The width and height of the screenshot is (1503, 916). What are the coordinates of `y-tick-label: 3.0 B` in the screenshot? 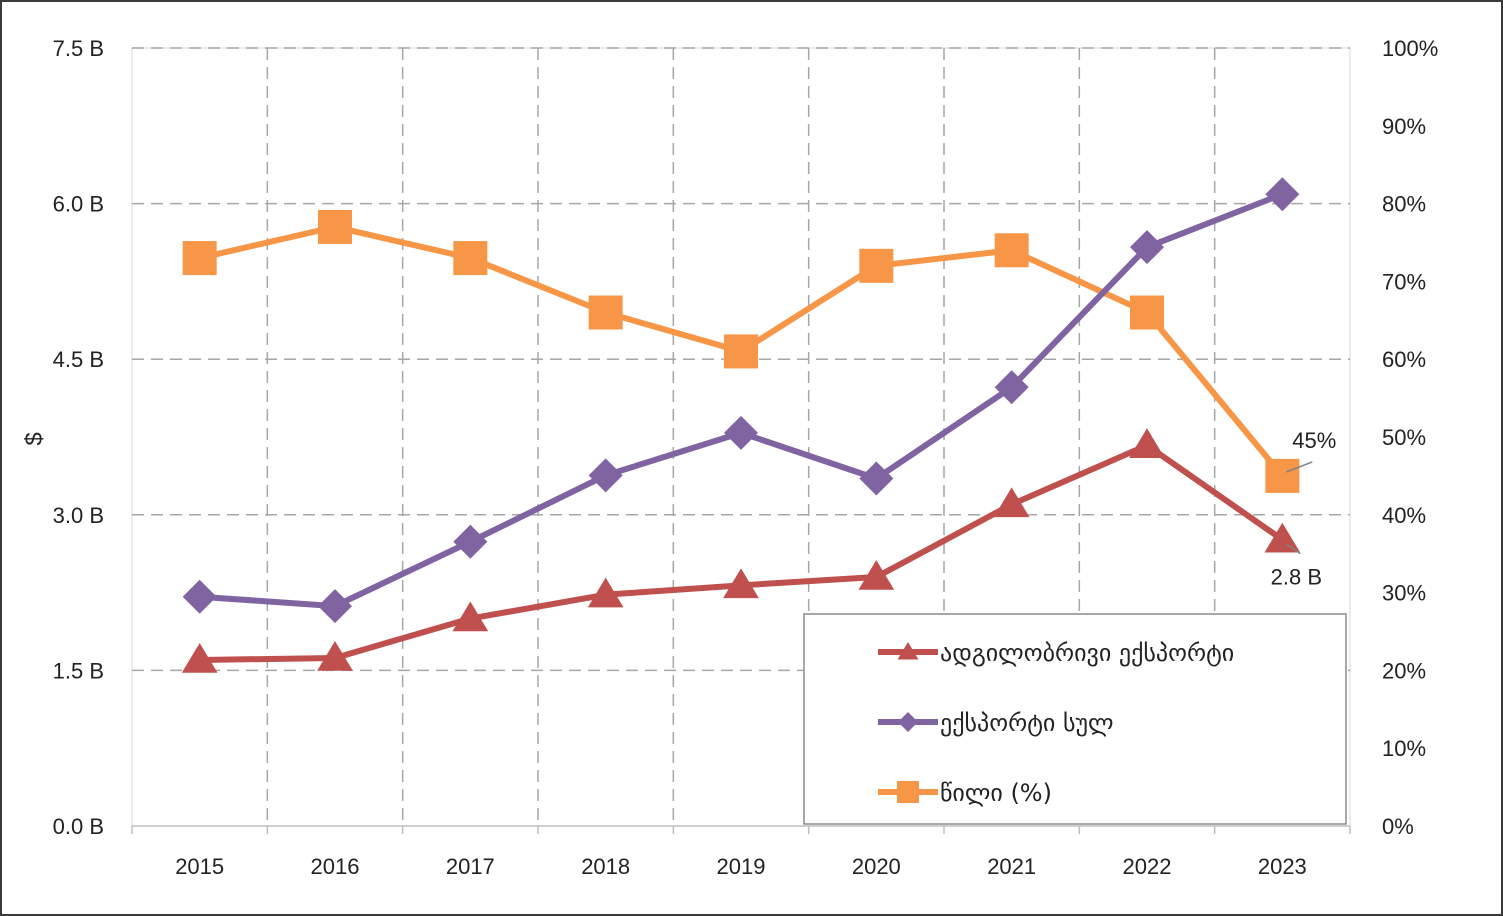 It's located at (78, 515).